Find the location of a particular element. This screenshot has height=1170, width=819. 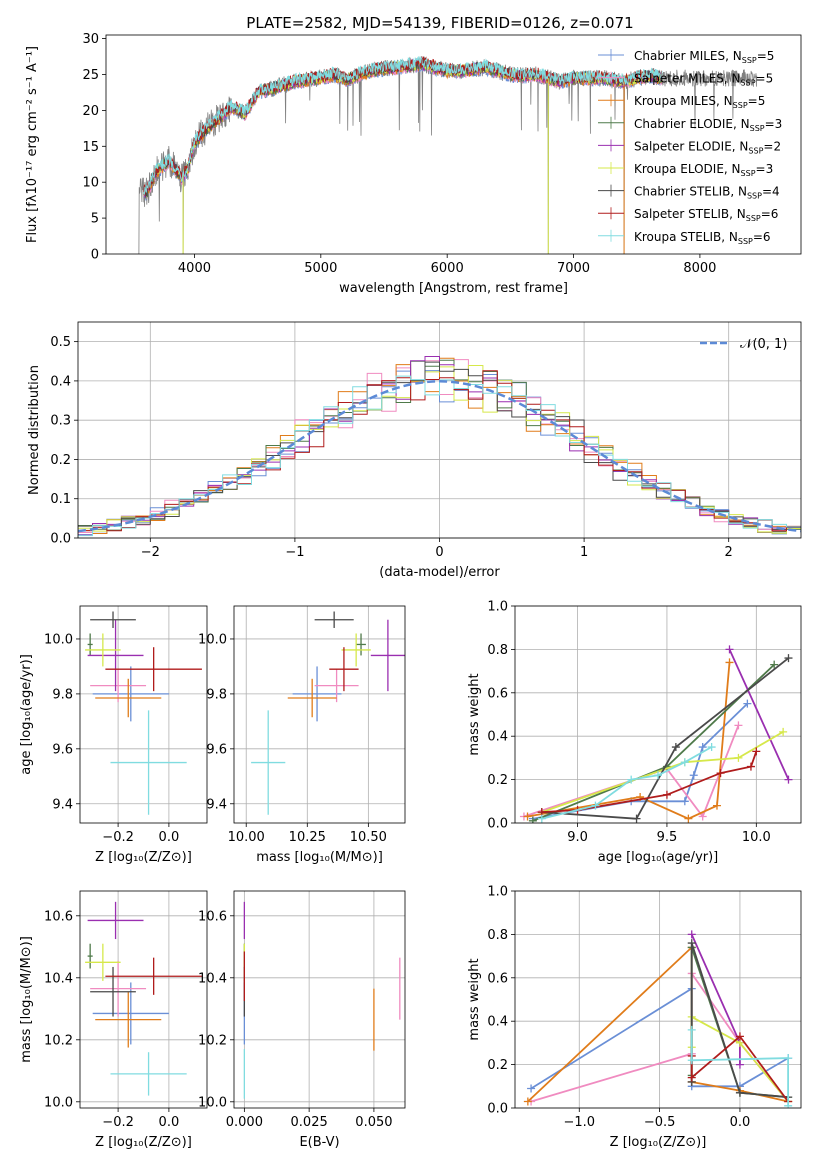

x-axis-label: (data-model)/error is located at coordinates (439, 572).